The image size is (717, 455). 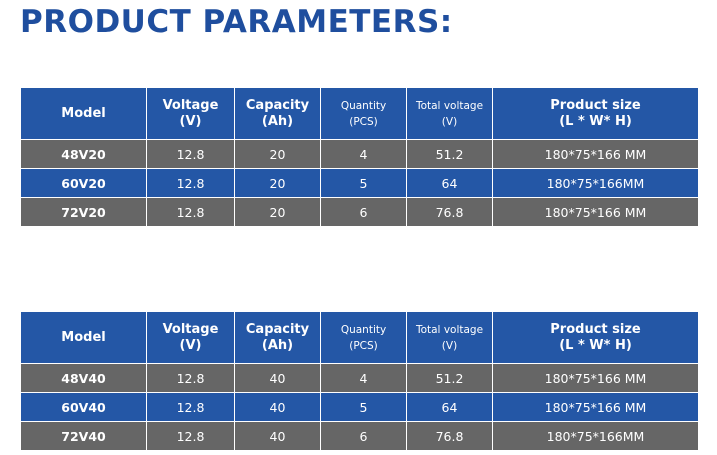 I want to click on data-row: 48V40 12.8 40 4 51.2 180*75*166 MM, so click(x=359, y=378).